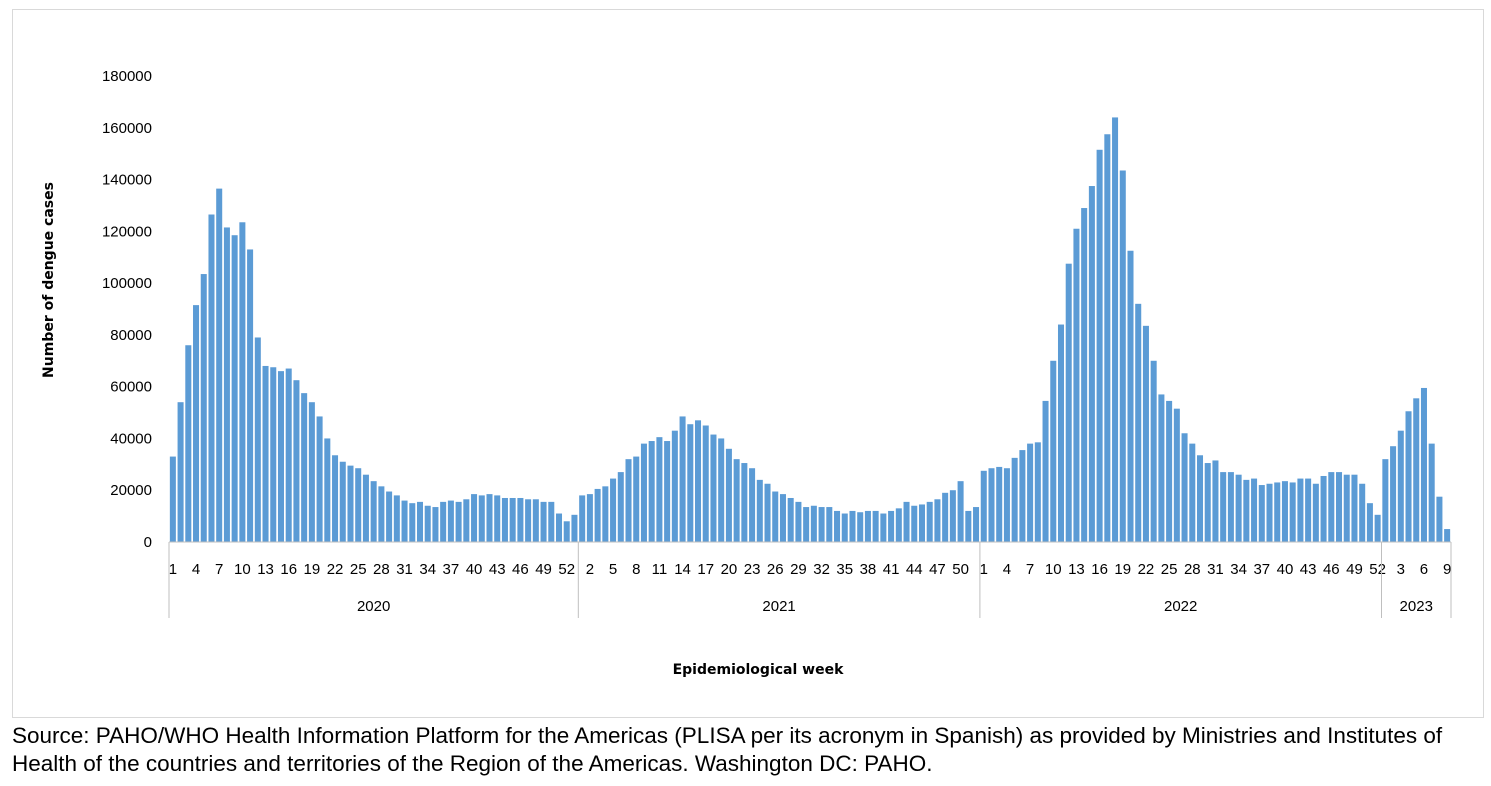 Image resolution: width=1491 pixels, height=786 pixels. What do you see at coordinates (188, 443) in the screenshot?
I see `bar-2020-w3` at bounding box center [188, 443].